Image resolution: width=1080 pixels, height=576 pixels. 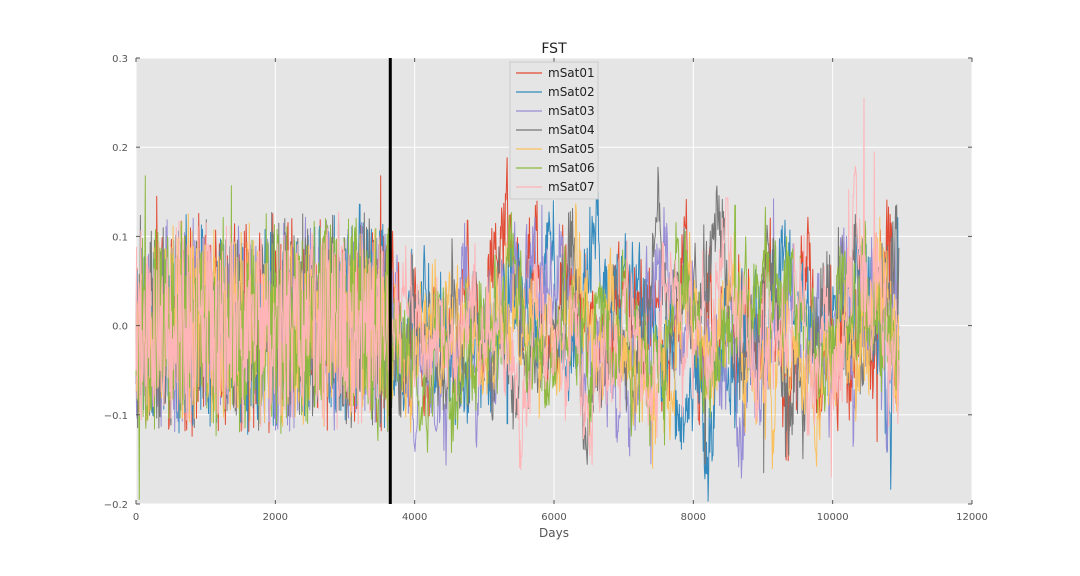 I want to click on x-tick-label: 6000, so click(x=553, y=517).